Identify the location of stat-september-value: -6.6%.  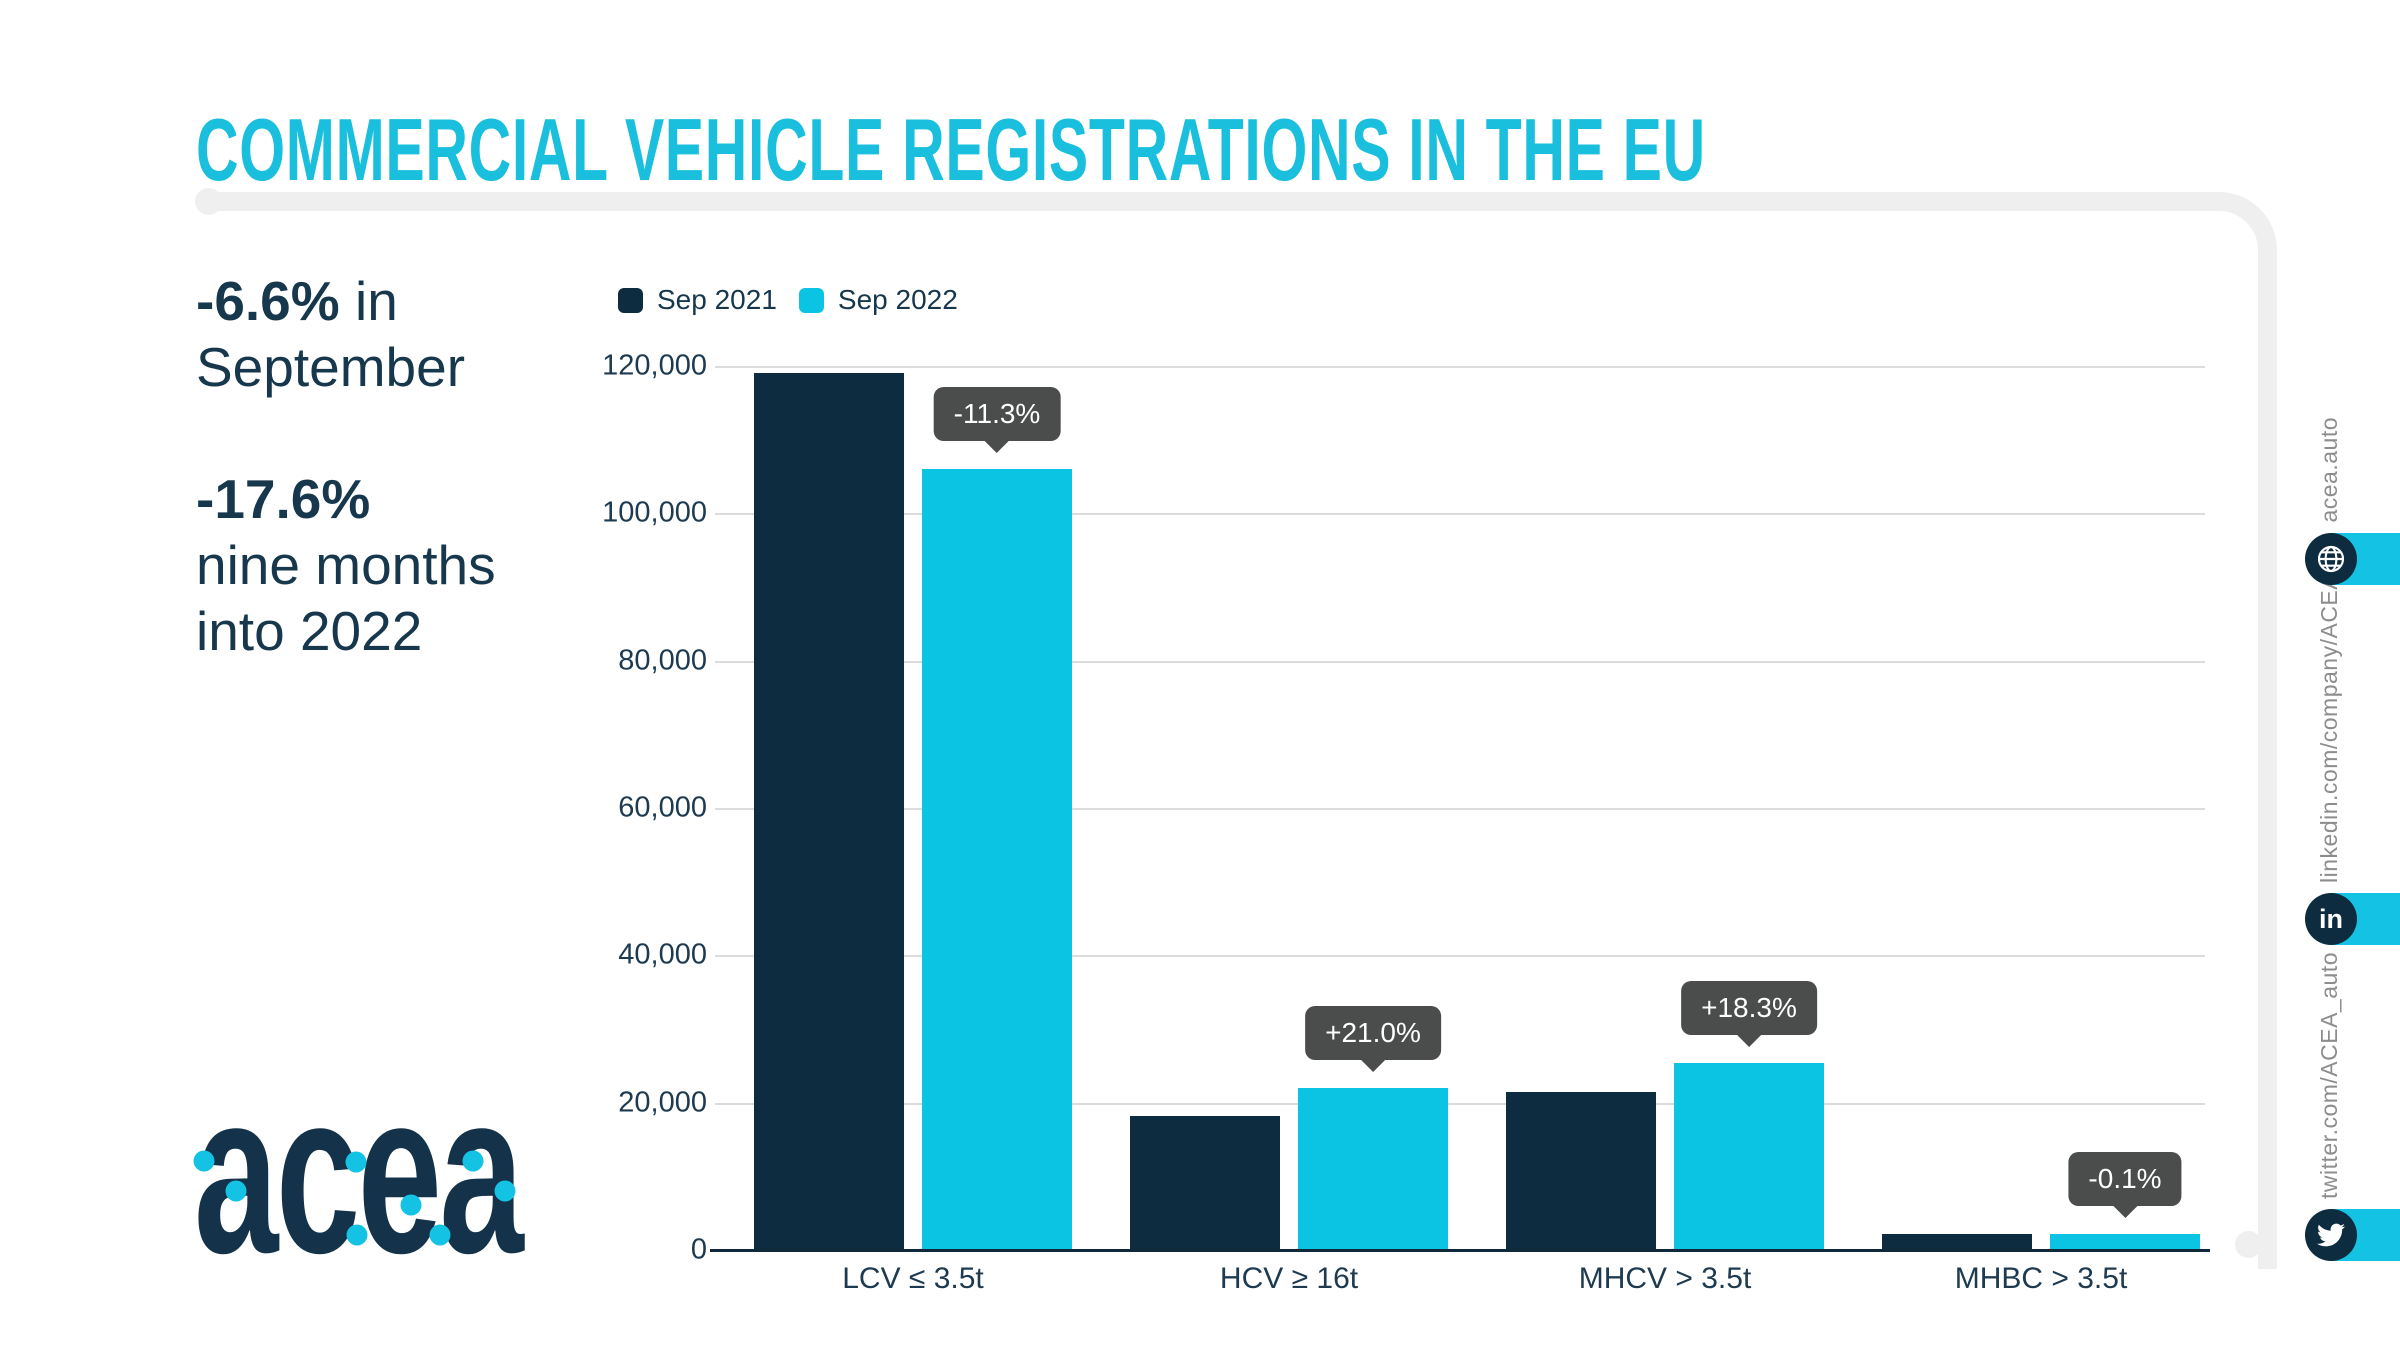
(268, 301).